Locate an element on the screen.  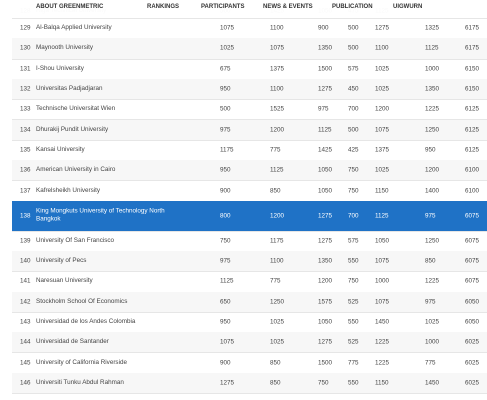
score: 6075 is located at coordinates (472, 281).